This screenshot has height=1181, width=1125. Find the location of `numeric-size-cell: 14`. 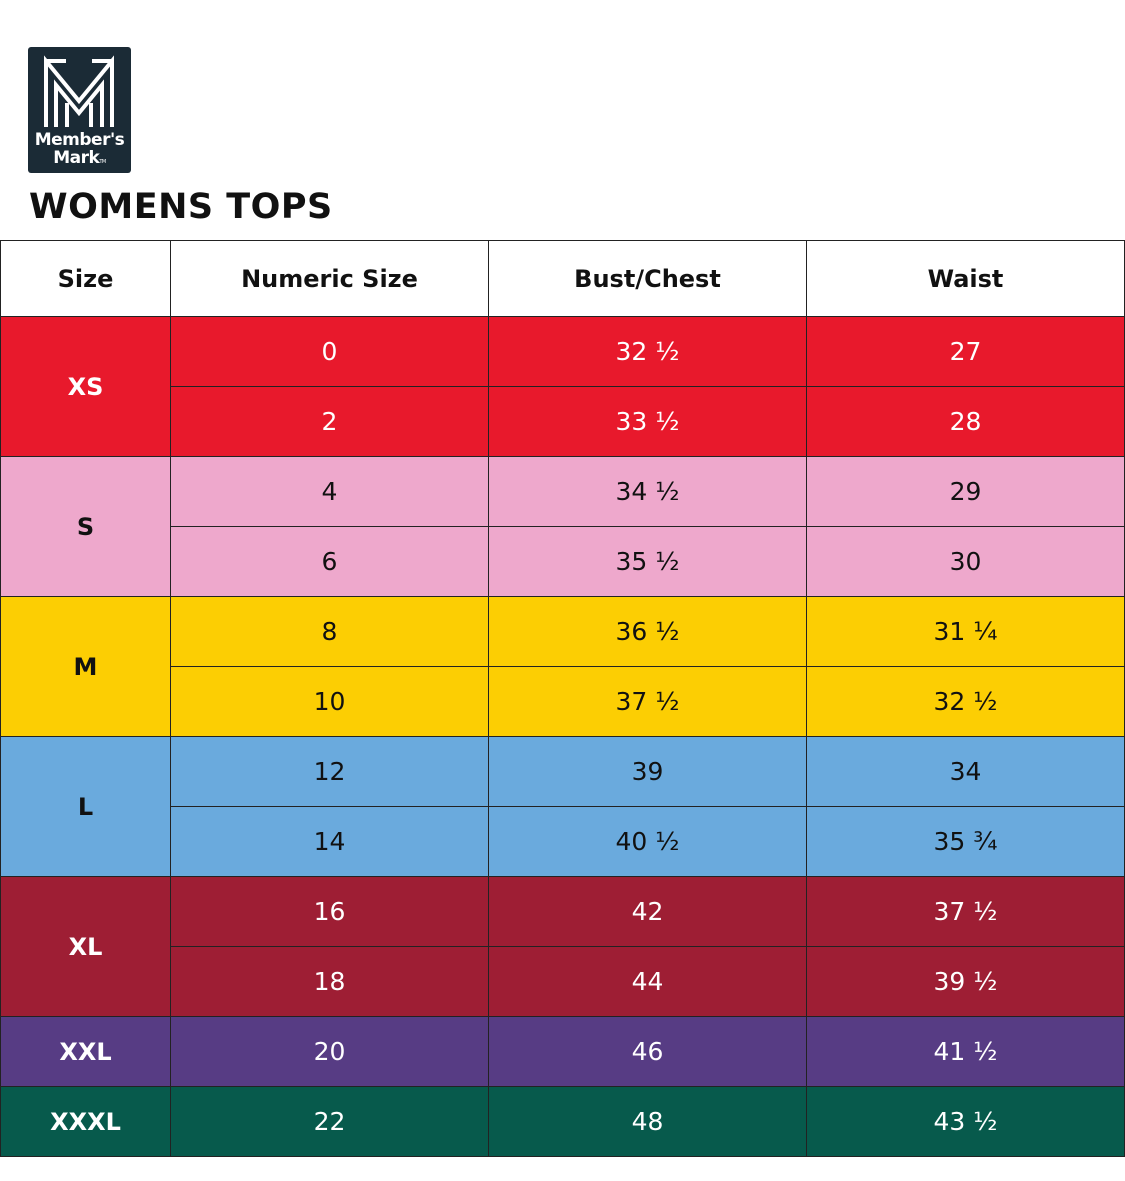

numeric-size-cell: 14 is located at coordinates (329, 841).